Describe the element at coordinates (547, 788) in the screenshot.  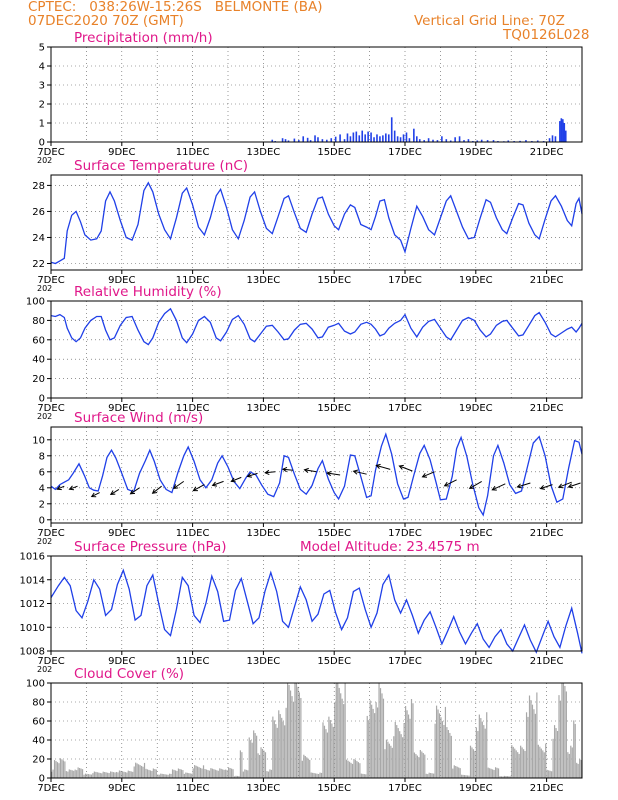
I see `cloud-xtick-label: 21DEC` at that location.